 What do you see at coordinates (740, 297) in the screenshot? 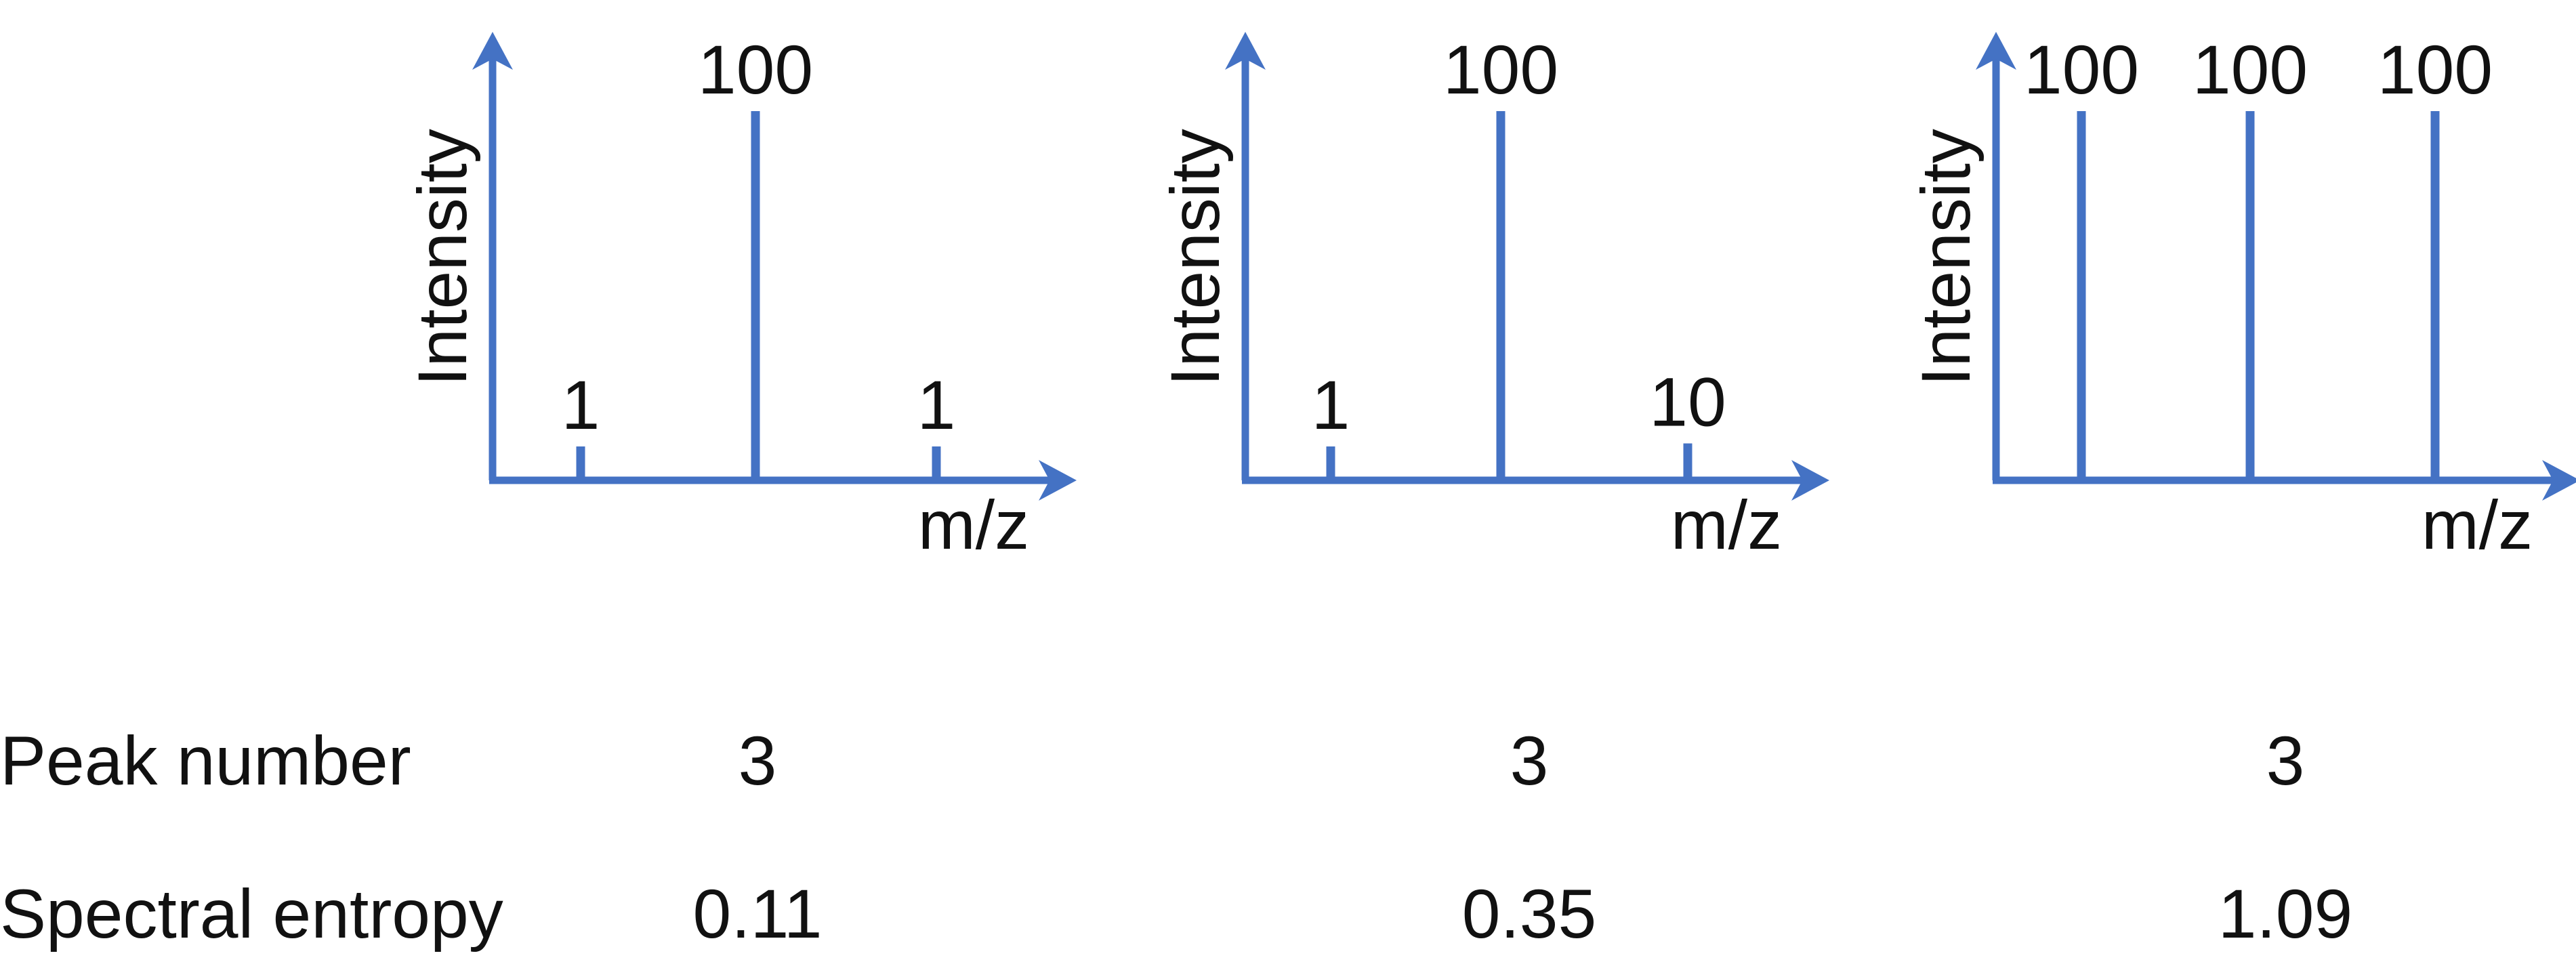
I see `spectrum-chart-1: Intensity m/z 1 100 1` at bounding box center [740, 297].